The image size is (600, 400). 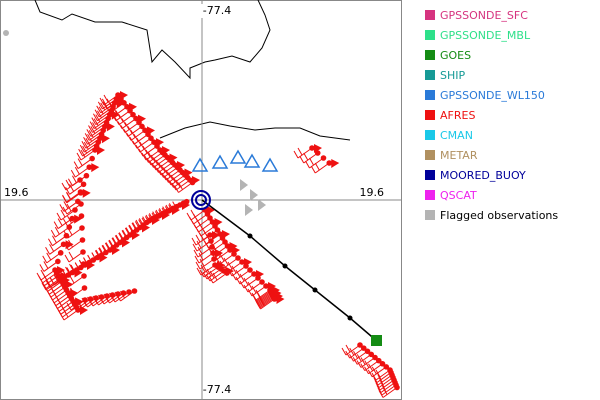 What do you see at coordinates (217, 389) in the screenshot?
I see `lon-label-bottom: -77.4` at bounding box center [217, 389].